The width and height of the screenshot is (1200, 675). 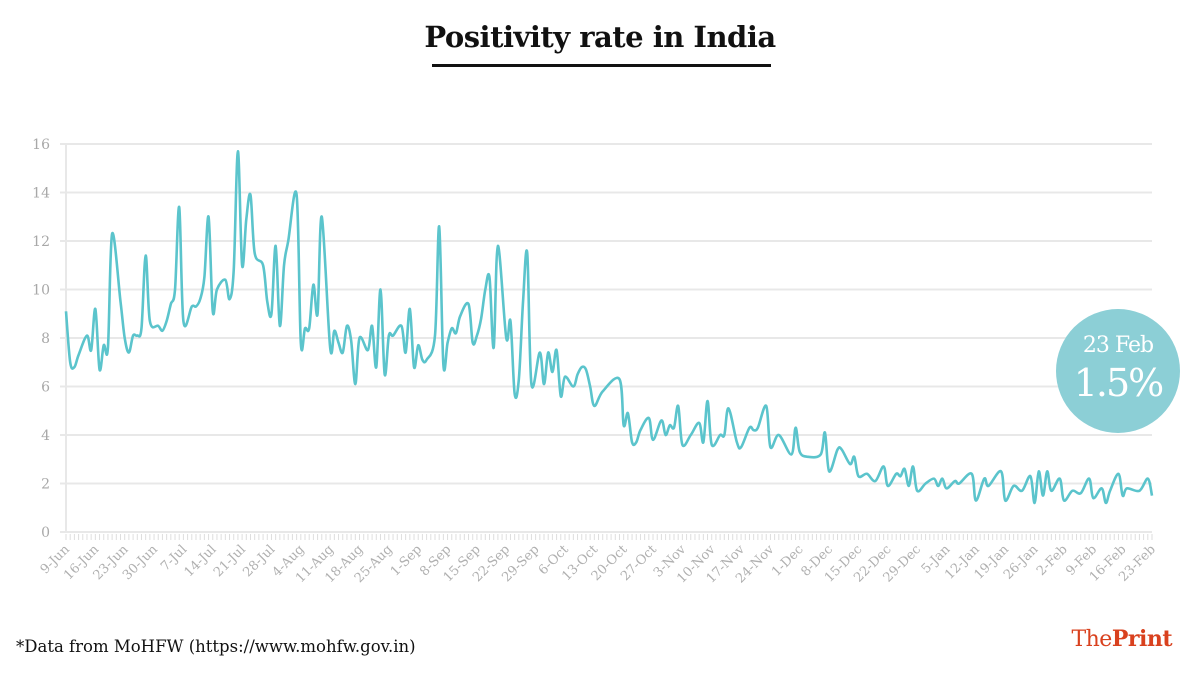 What do you see at coordinates (45, 485) in the screenshot?
I see `y-tick-label: 2` at bounding box center [45, 485].